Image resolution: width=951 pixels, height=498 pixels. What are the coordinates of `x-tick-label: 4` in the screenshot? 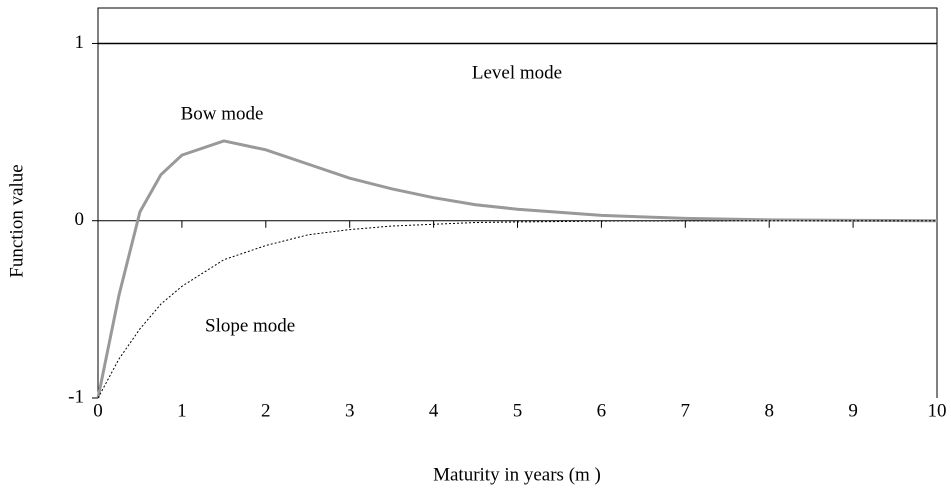 It's located at (434, 410).